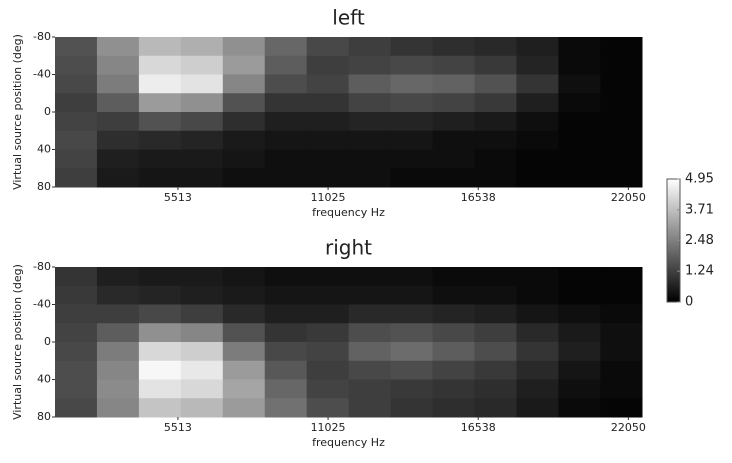 The height and width of the screenshot is (463, 732). I want to click on colorbar-tick-label: 1.24, so click(699, 271).